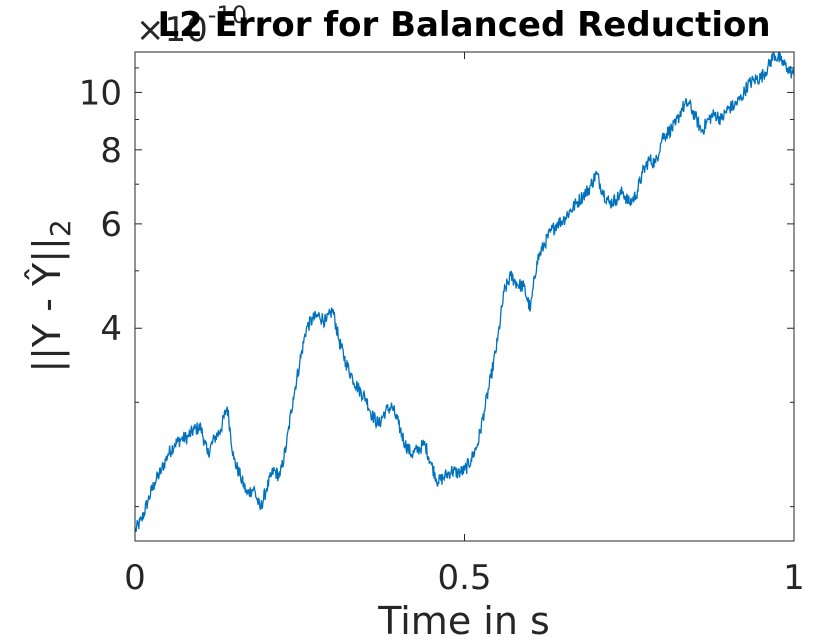  I want to click on y-exponent-label: ×10⁻¹⁰, so click(191, 25).